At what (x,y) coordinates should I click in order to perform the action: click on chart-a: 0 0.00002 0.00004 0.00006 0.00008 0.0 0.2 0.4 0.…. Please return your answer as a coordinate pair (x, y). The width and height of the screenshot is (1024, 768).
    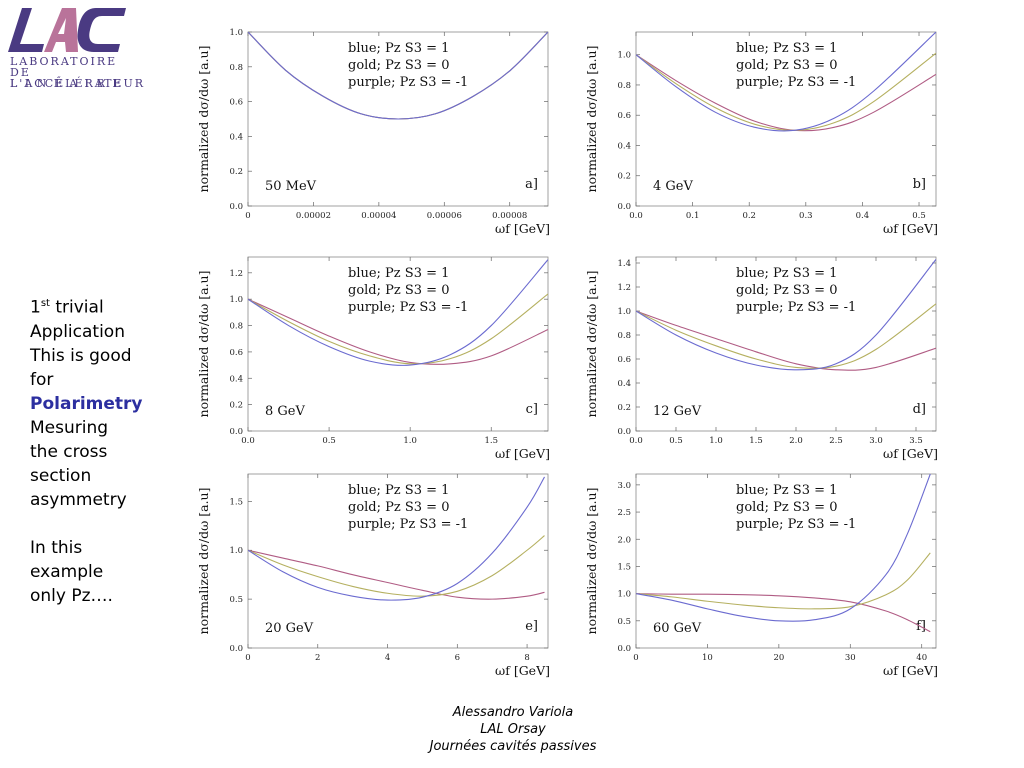
    Looking at the image, I should click on (373, 132).